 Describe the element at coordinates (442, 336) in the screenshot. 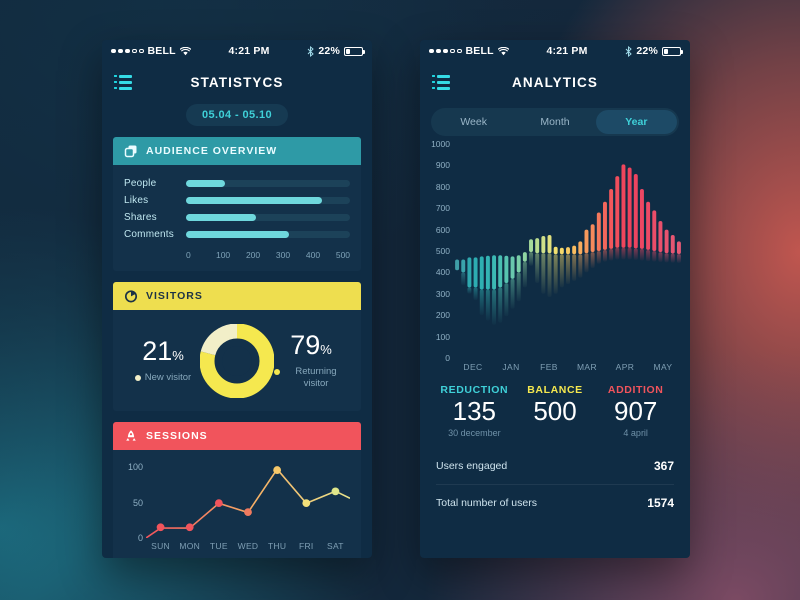

I see `analytics-tick: 100` at that location.